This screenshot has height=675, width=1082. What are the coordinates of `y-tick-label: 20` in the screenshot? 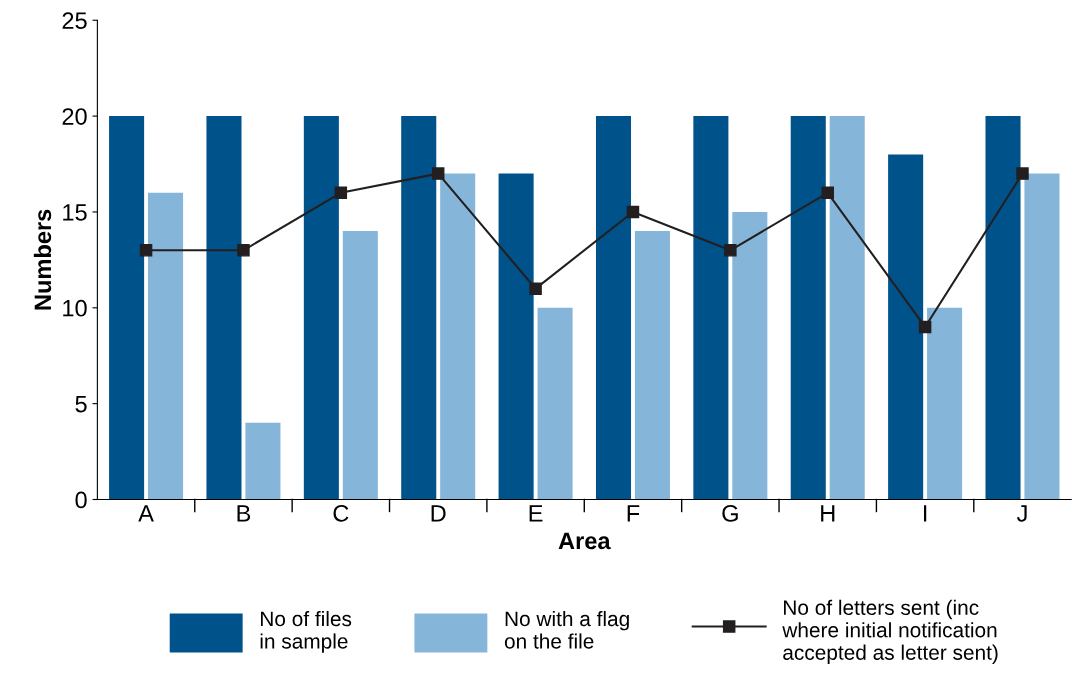 It's located at (74, 116).